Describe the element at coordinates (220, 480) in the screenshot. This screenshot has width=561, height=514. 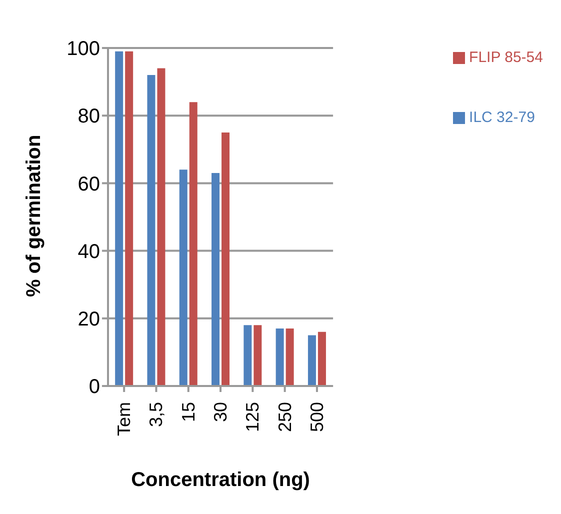
I see `x-axis-title: Concentration (ng)` at that location.